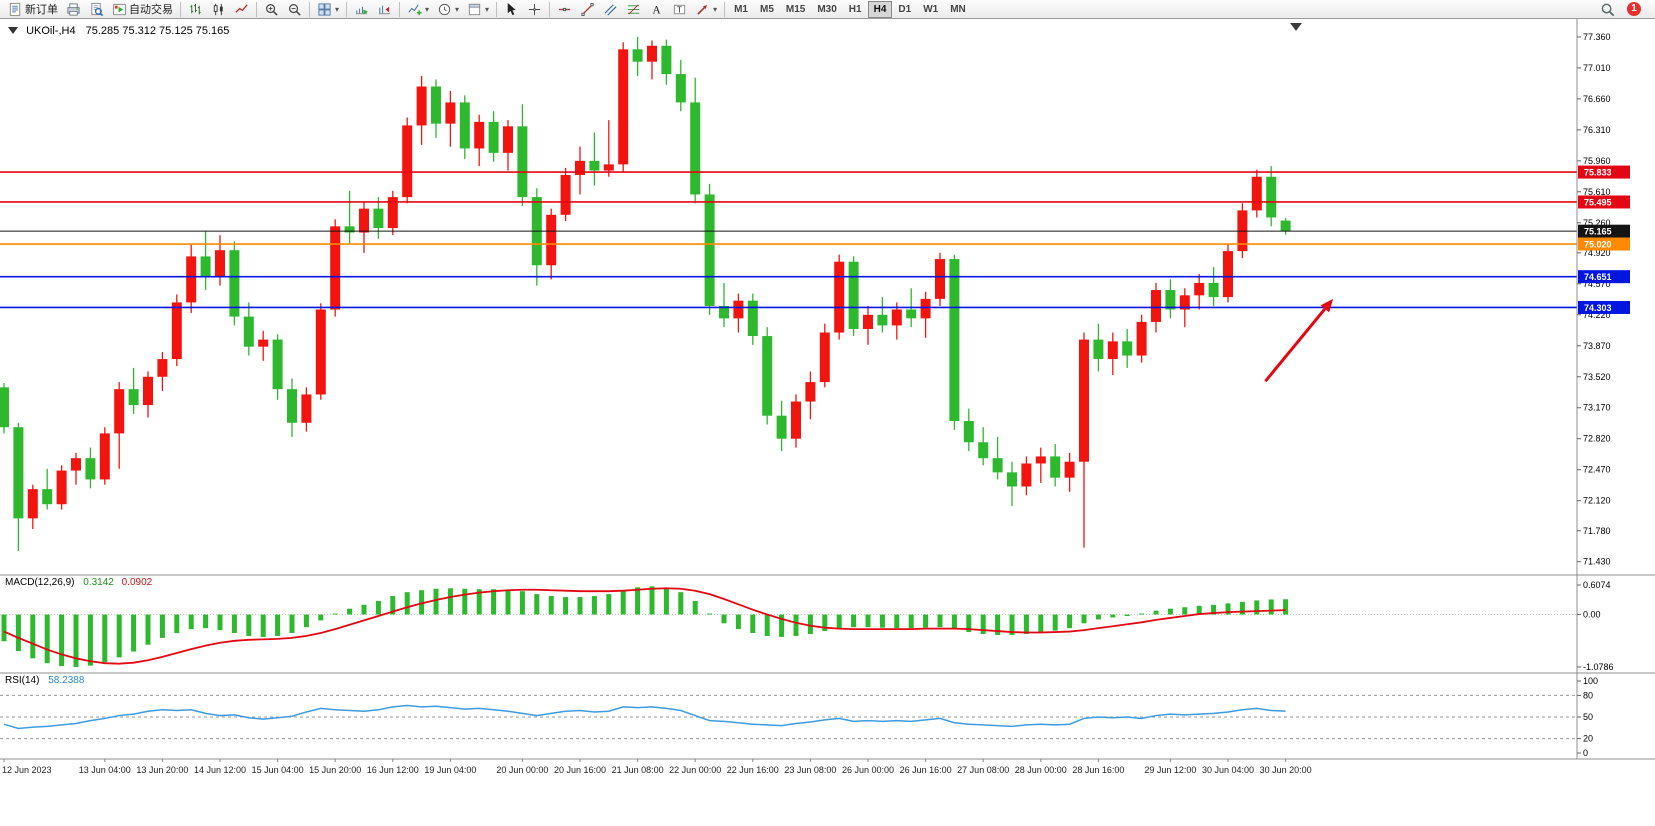 The height and width of the screenshot is (826, 1655). I want to click on rsi-line, so click(644, 717).